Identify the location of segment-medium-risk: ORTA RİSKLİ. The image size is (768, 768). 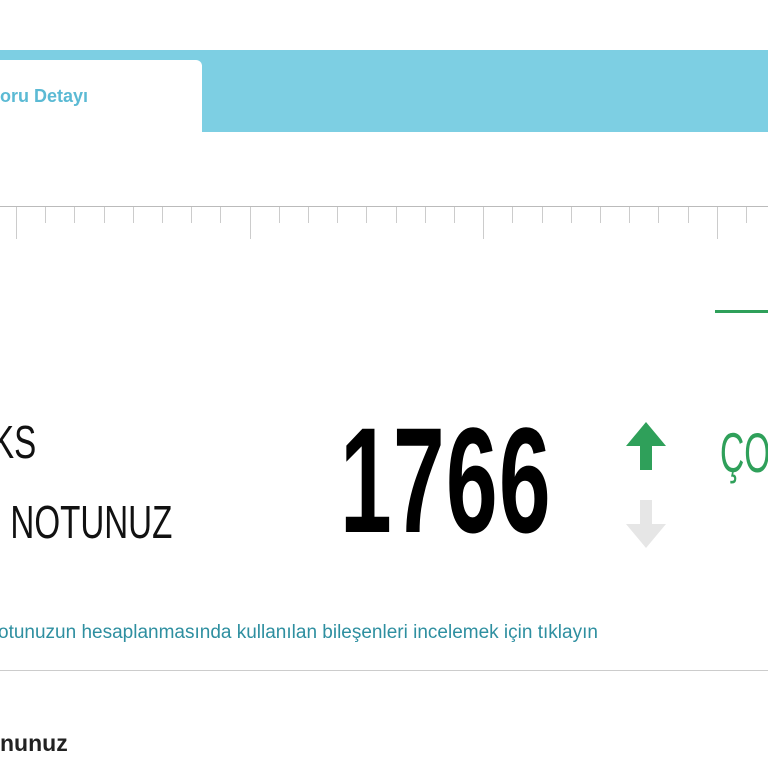
(131, 281).